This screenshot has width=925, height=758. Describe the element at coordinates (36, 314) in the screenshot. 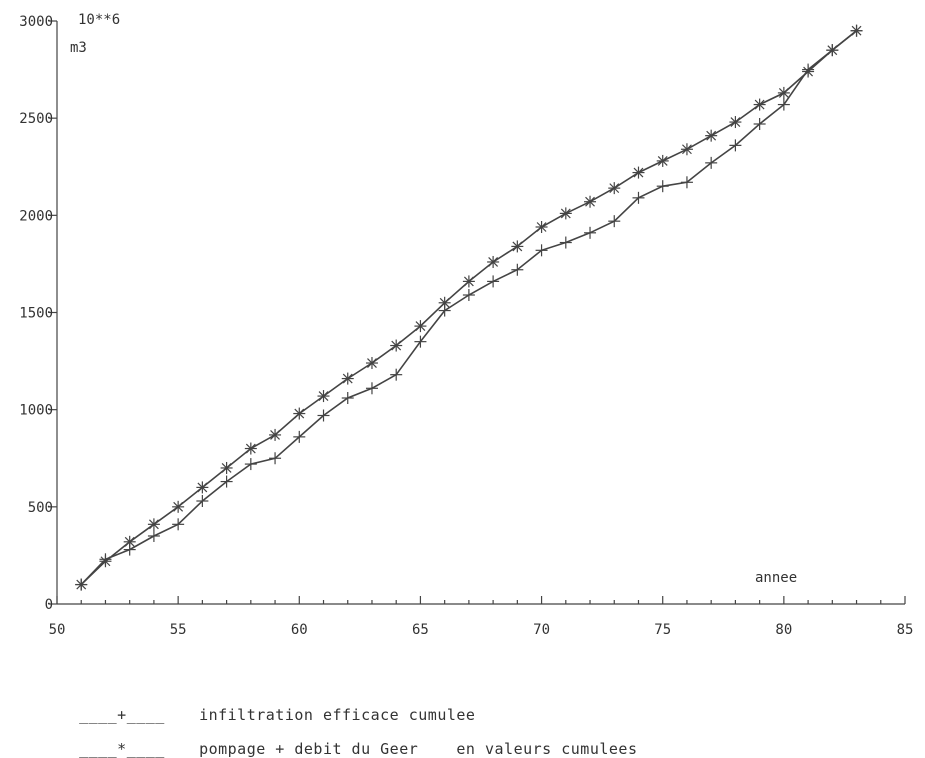

I see `y-tick-label: 1500` at that location.